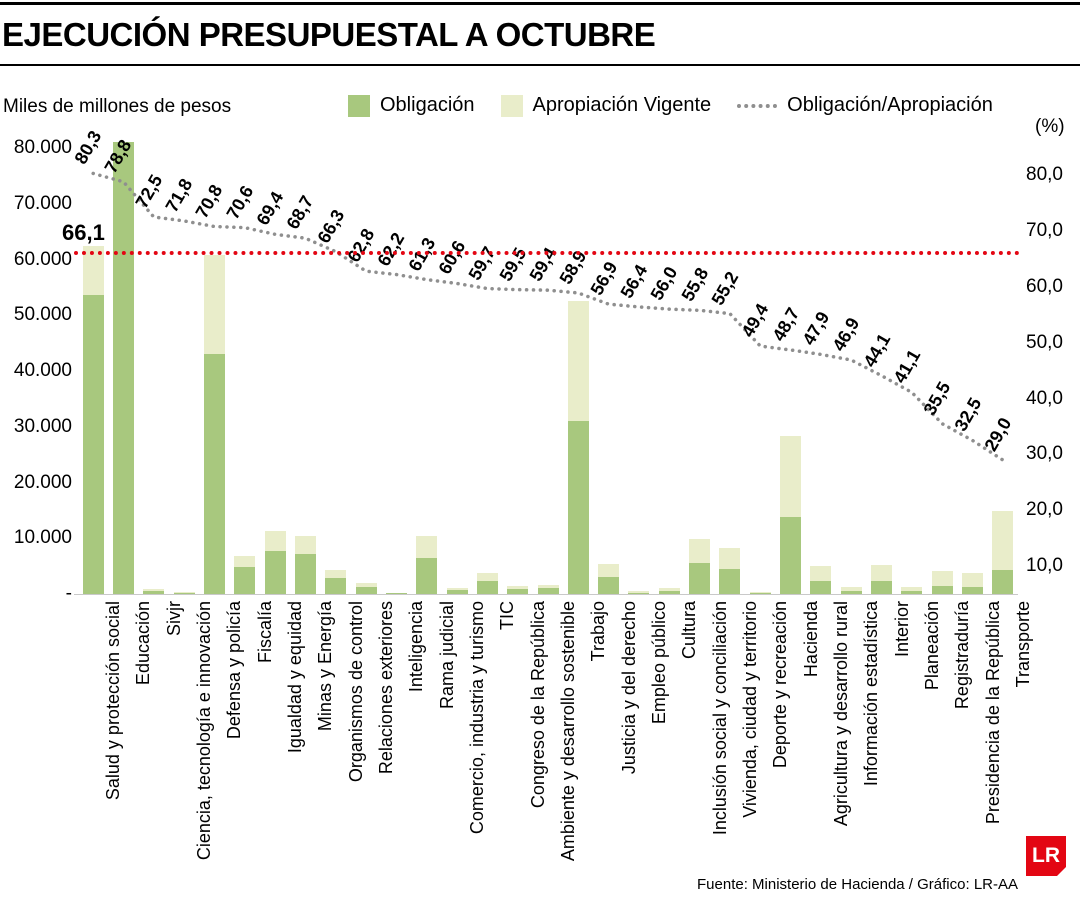 Image resolution: width=1080 pixels, height=900 pixels. What do you see at coordinates (628, 688) in the screenshot?
I see `x-axis-label: Justicia y del derecho` at bounding box center [628, 688].